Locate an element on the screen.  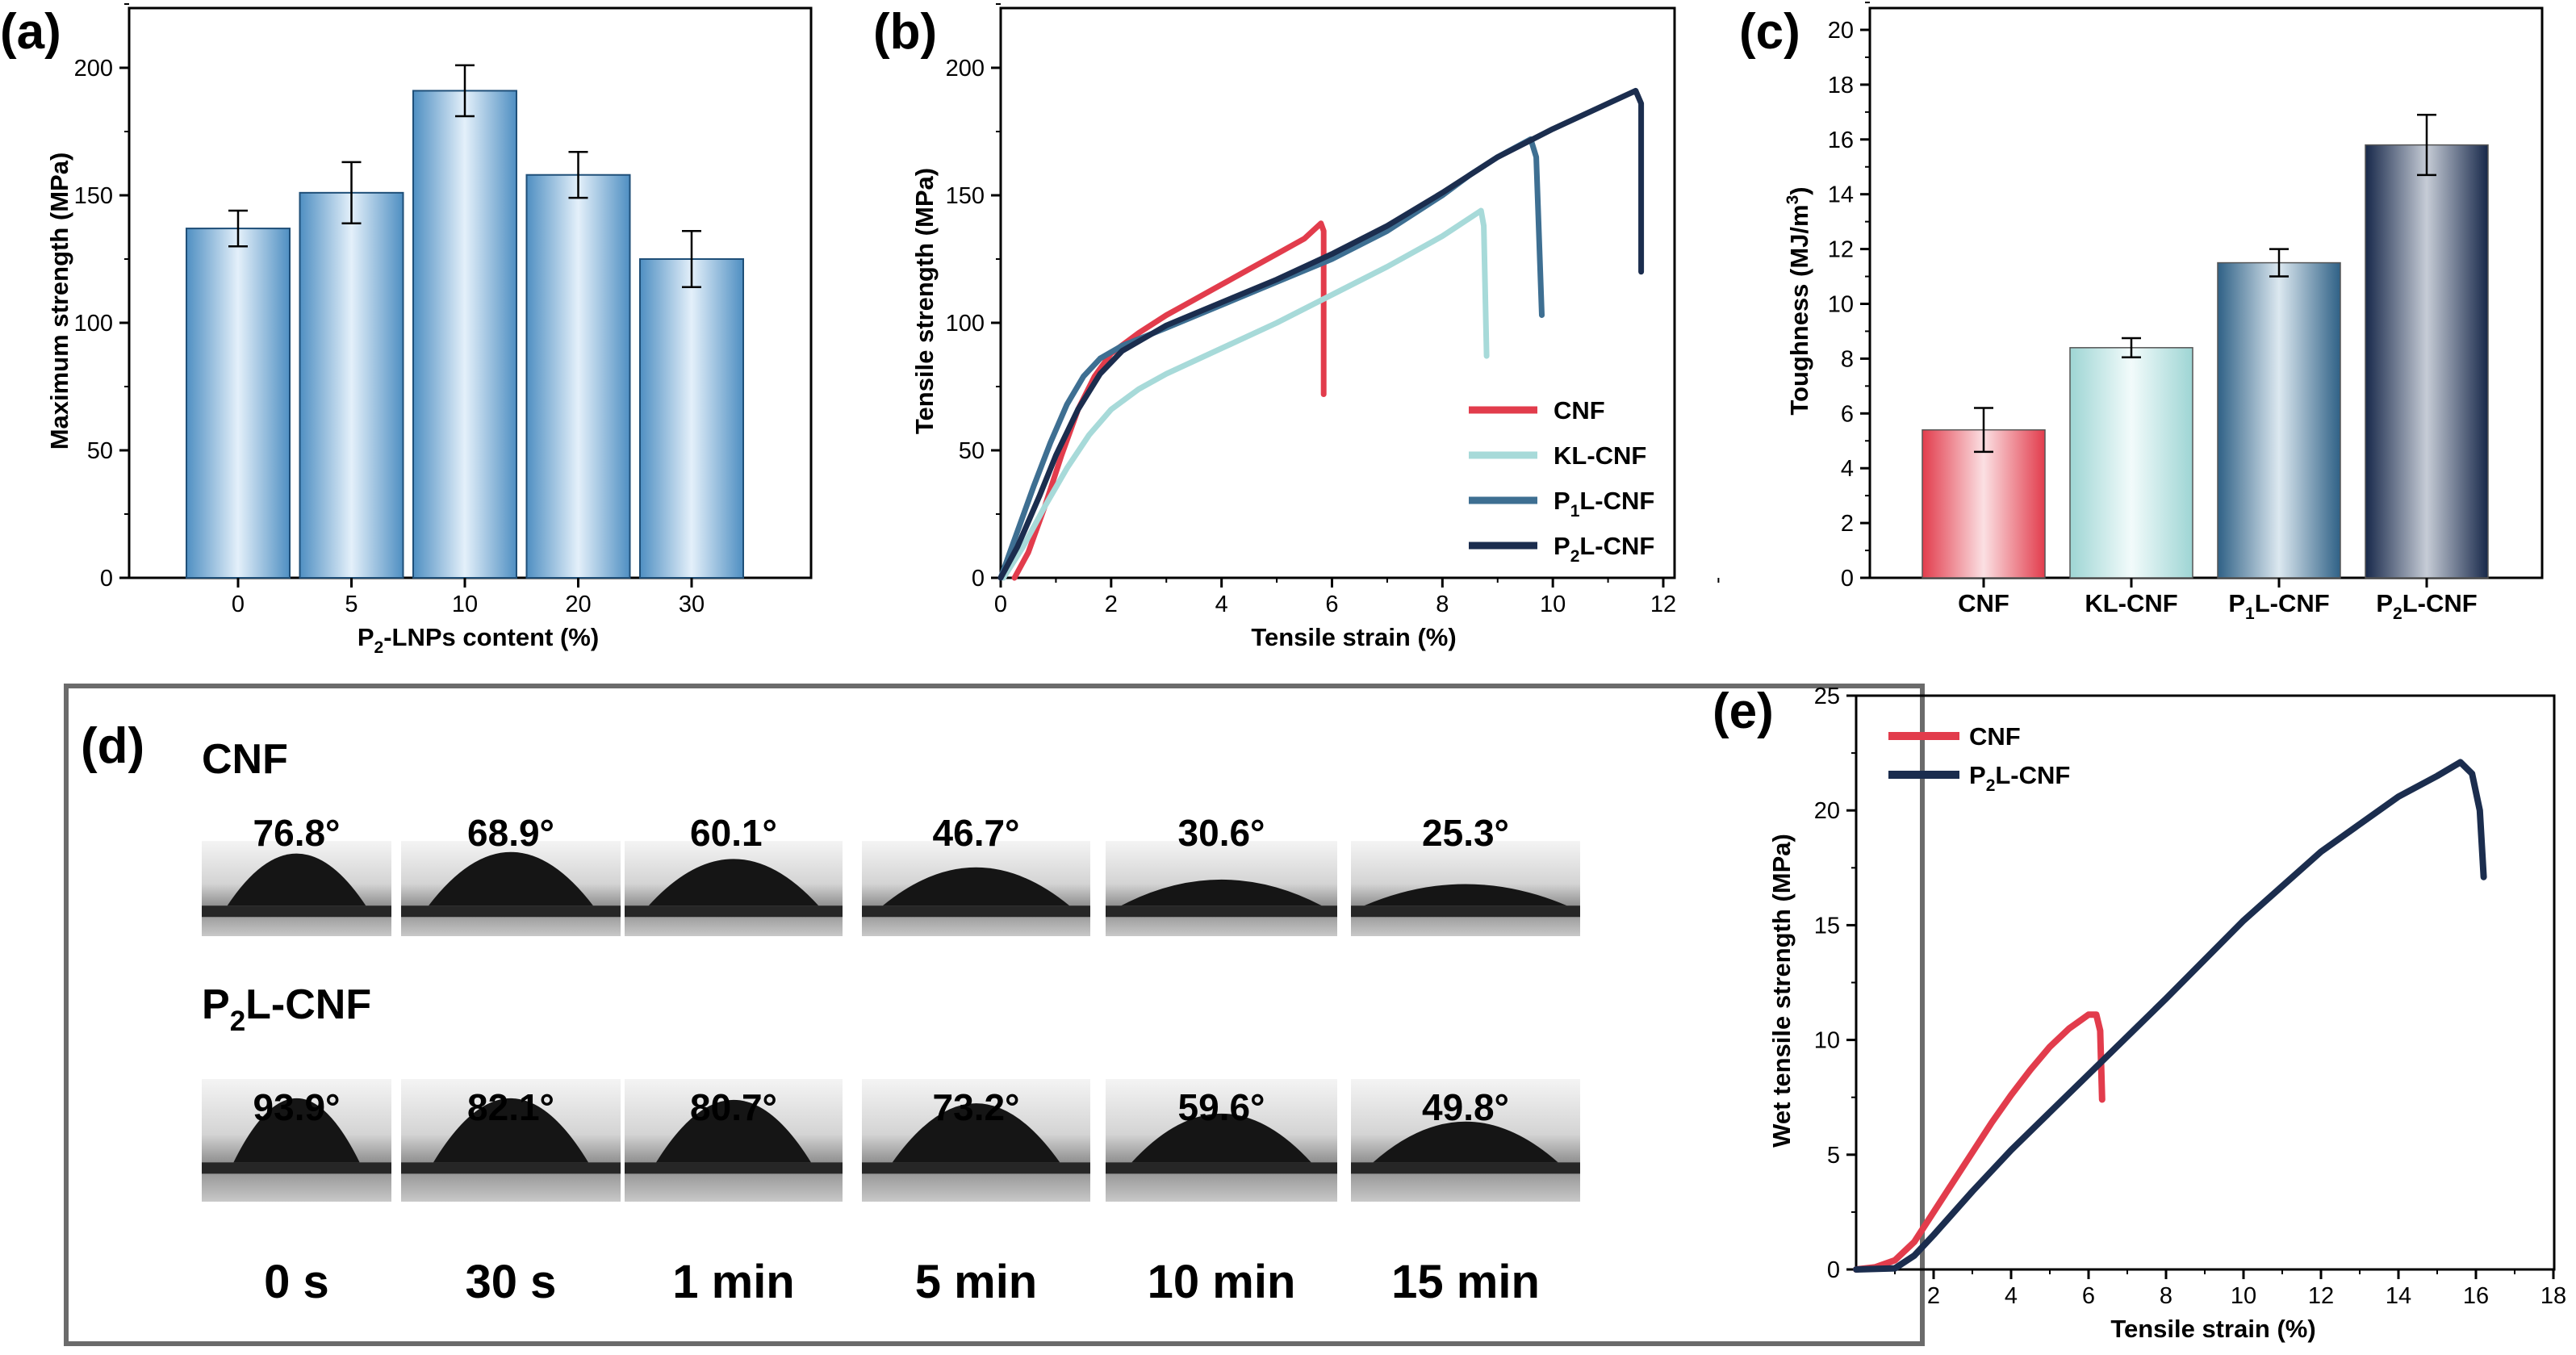
y-tick-label: 16 is located at coordinates (1841, 141).